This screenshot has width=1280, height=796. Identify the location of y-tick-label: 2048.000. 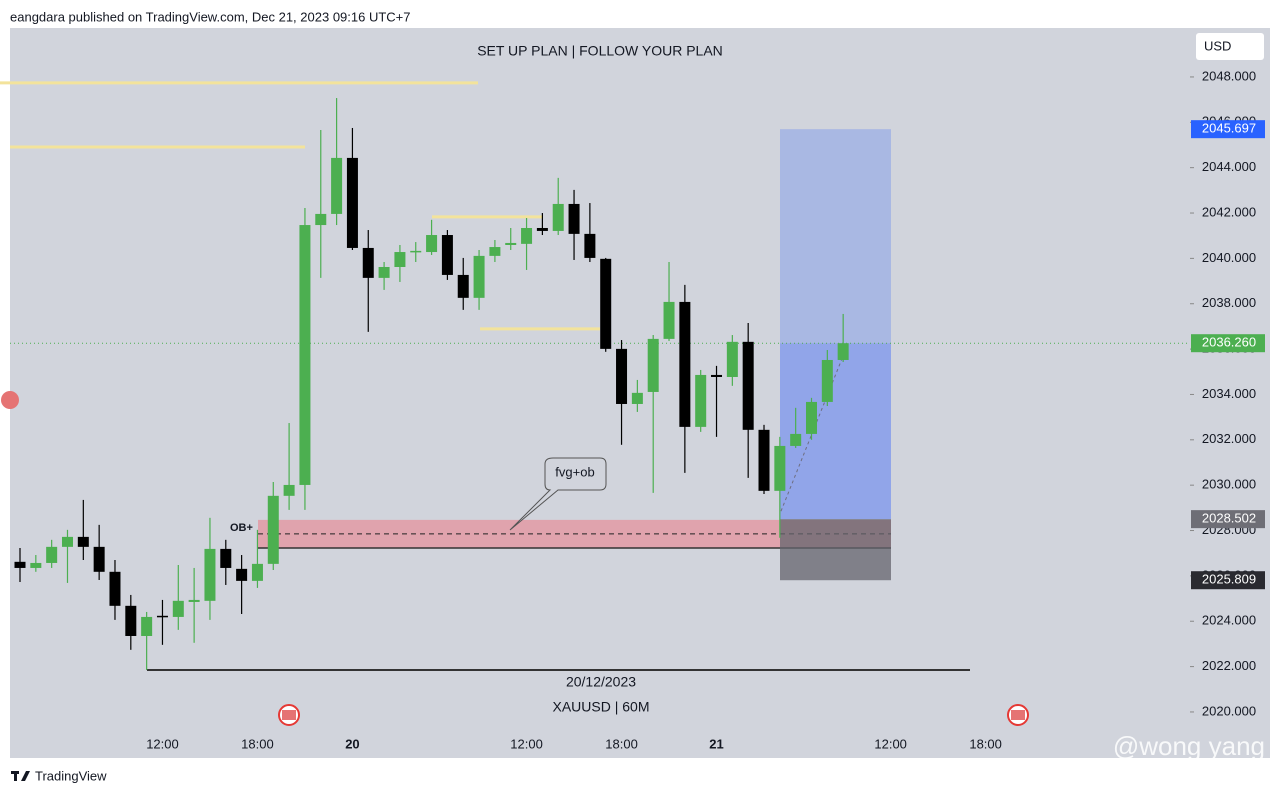
(1229, 75).